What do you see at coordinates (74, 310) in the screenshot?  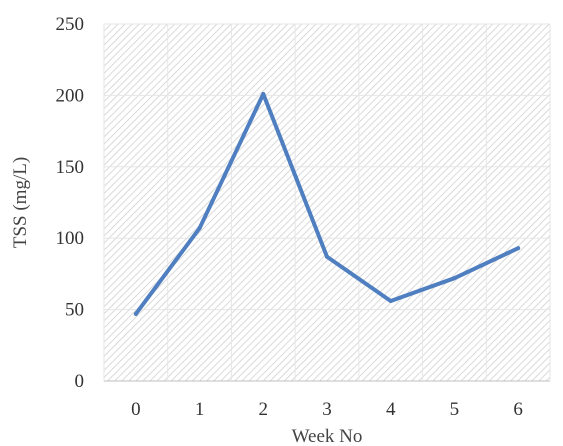 I see `y-tick-label: 50` at bounding box center [74, 310].